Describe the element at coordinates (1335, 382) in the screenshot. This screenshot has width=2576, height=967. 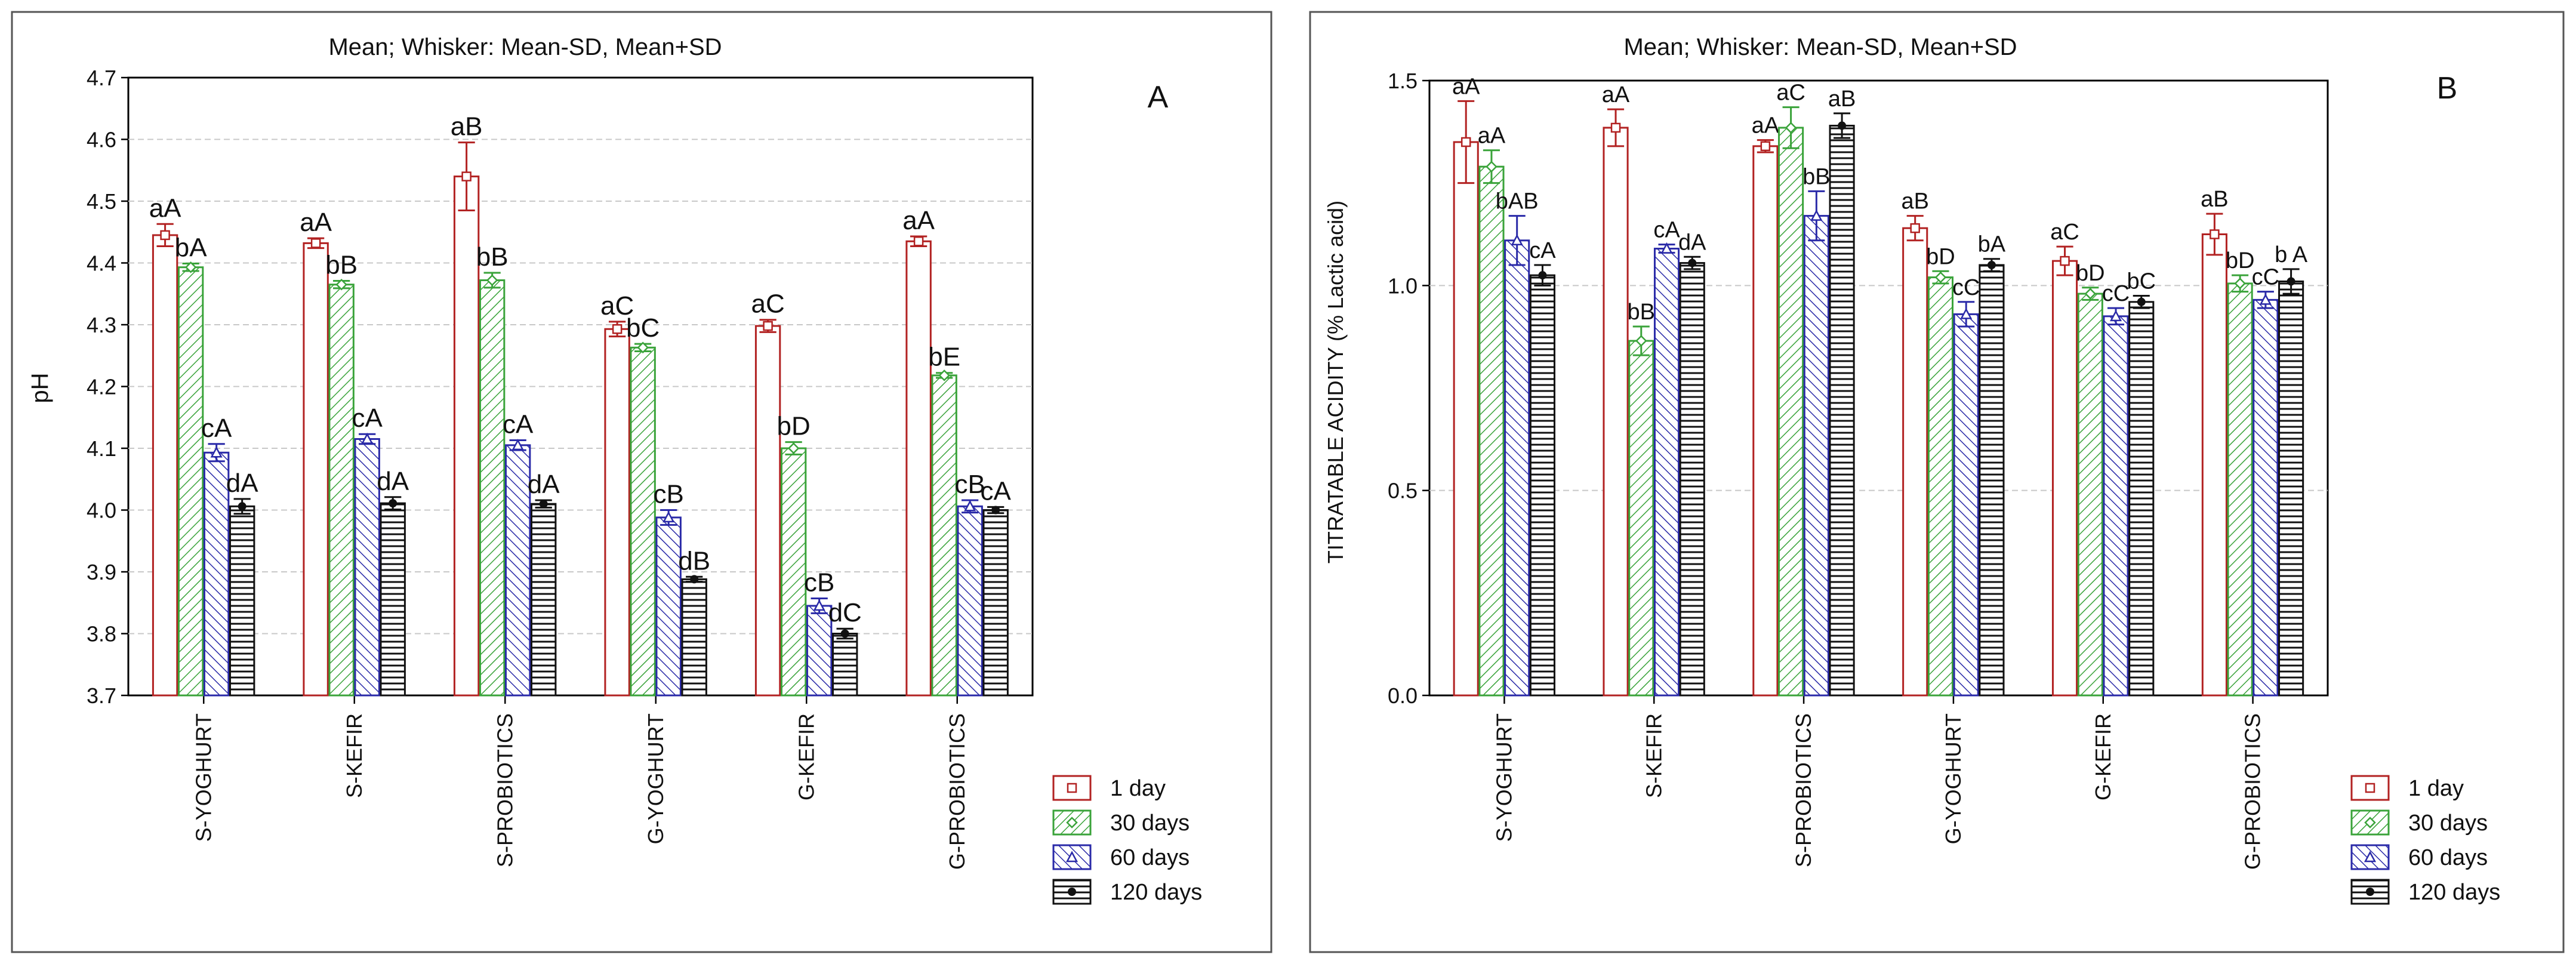
I see `panel-b-ylabel: TITRATABLE ACIDITY (% Lactic acid)` at that location.